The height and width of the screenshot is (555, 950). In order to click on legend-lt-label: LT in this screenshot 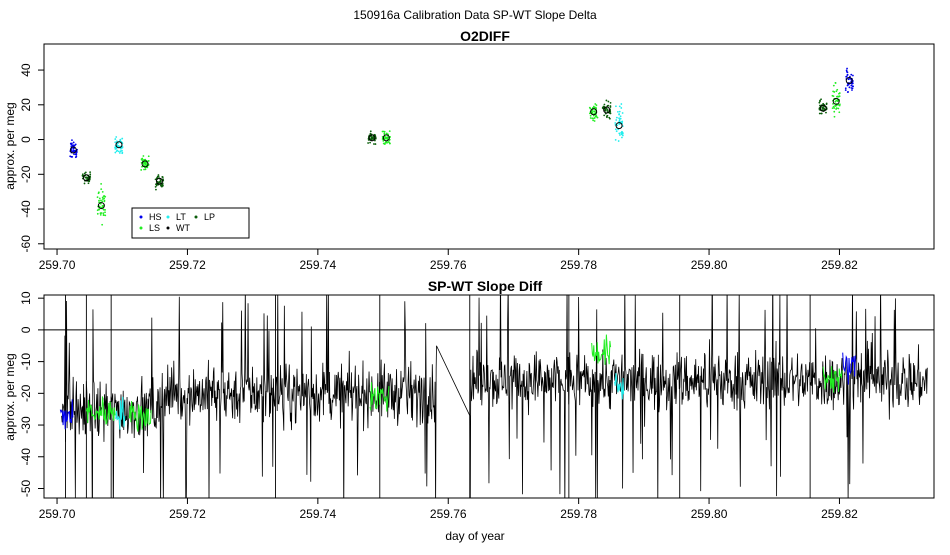, I will do `click(181, 217)`.